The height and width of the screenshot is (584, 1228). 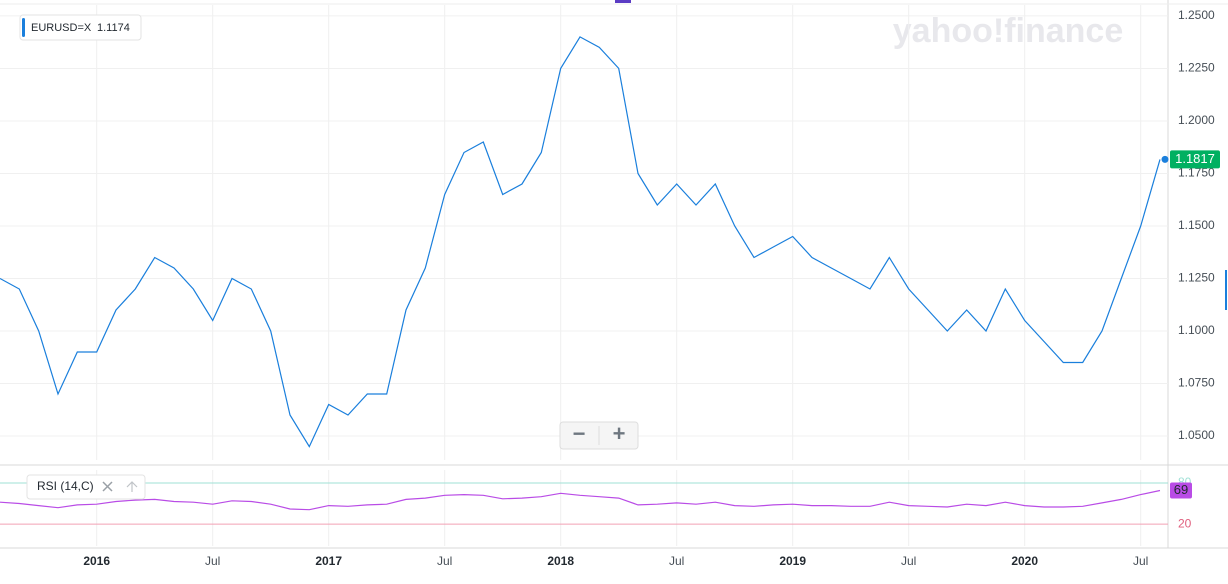 I want to click on x-tick-label: 2016, so click(x=96, y=561).